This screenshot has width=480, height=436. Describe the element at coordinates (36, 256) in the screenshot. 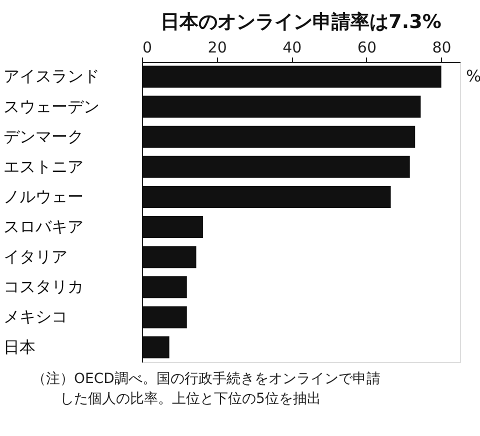

I see `y-tick-label: イタリア` at that location.